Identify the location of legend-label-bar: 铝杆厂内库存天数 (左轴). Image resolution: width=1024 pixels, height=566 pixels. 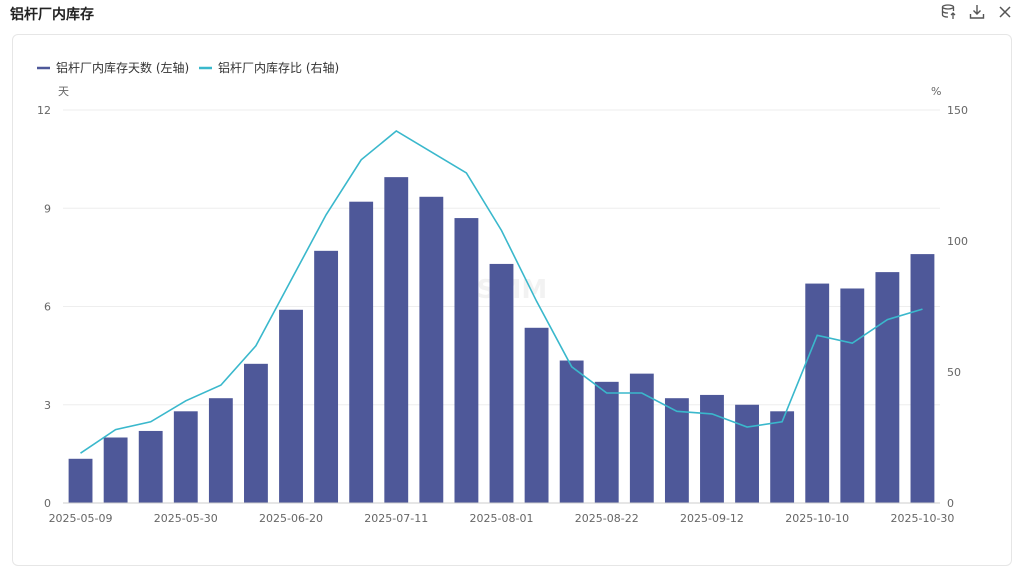
(122, 67).